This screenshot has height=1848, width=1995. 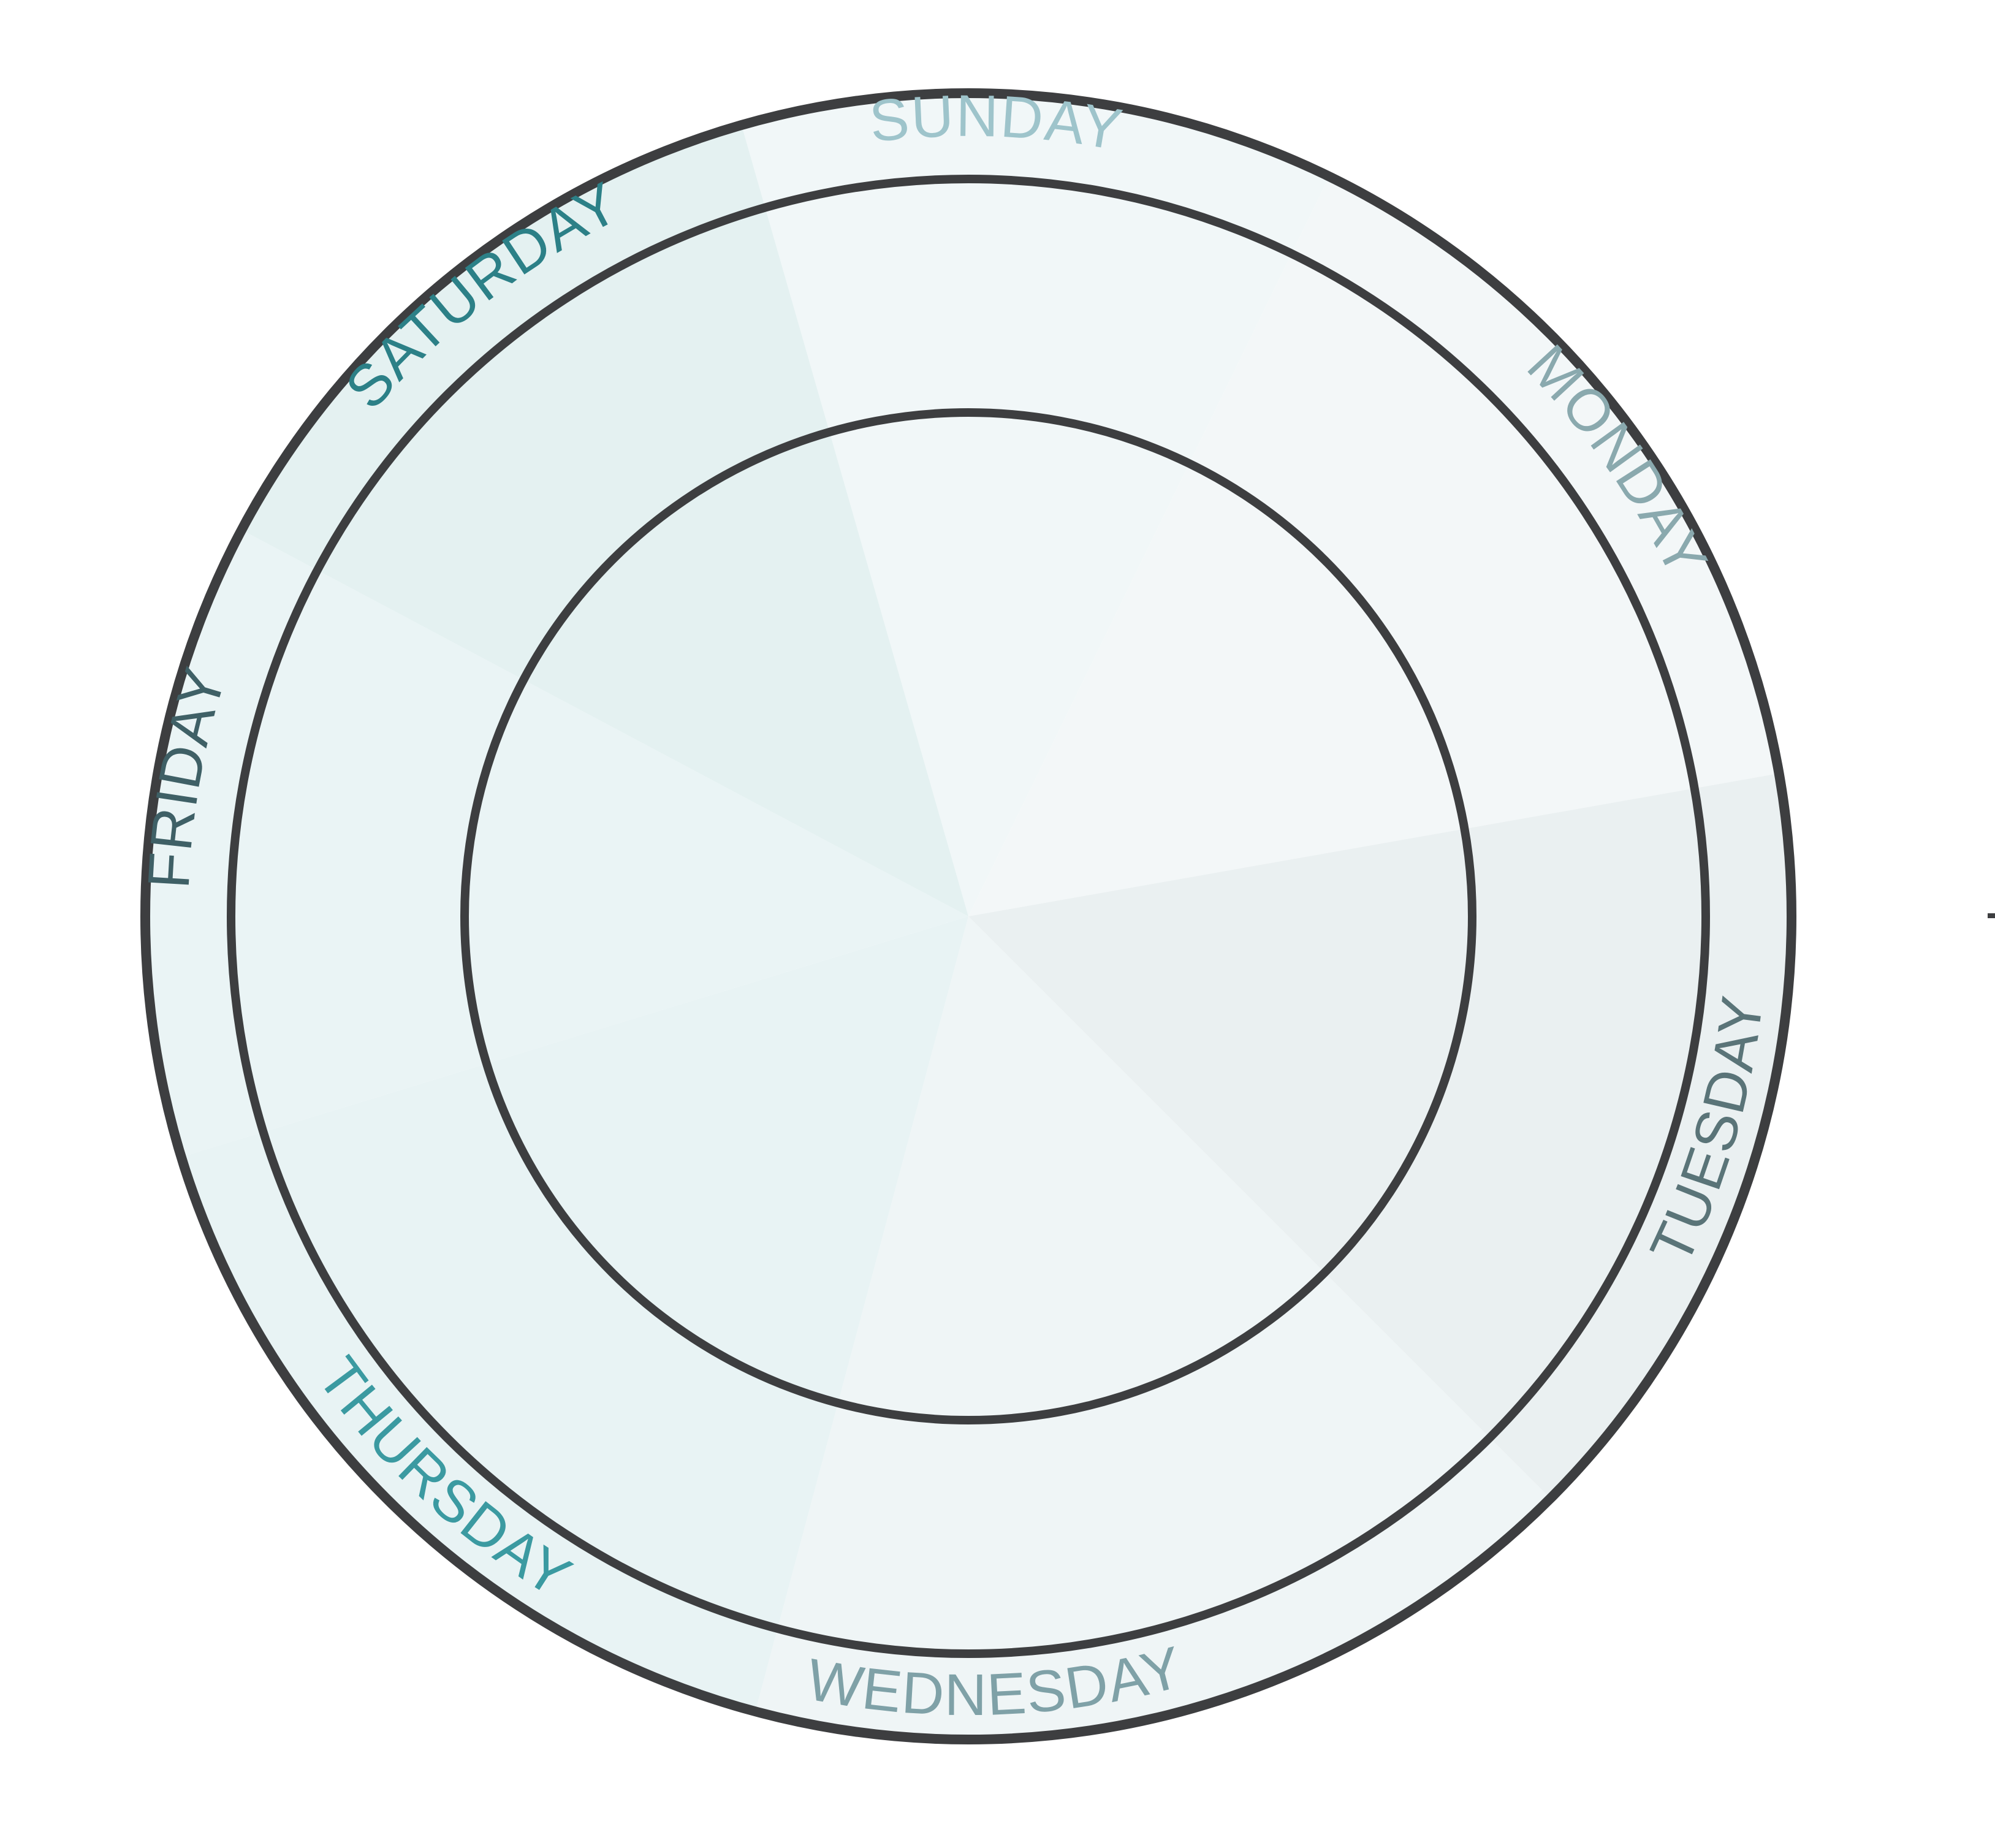 What do you see at coordinates (556, 843) in the screenshot?
I see `wedge-friday` at bounding box center [556, 843].